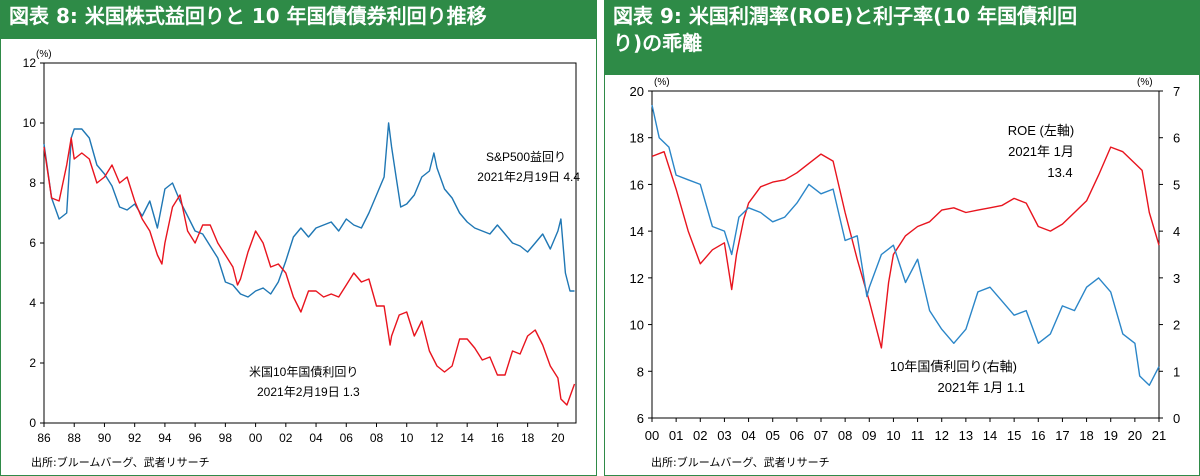 The width and height of the screenshot is (1200, 476). I want to click on annotation-label: 2021年 1月 1.1, so click(981, 387).